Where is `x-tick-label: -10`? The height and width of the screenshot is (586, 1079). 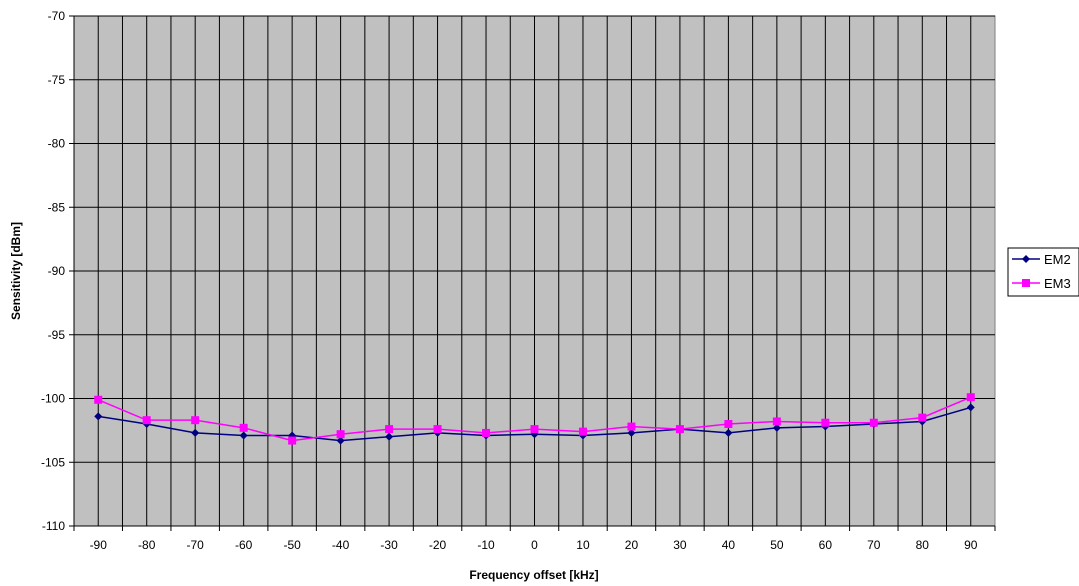
x-tick-label: -10 is located at coordinates (486, 545).